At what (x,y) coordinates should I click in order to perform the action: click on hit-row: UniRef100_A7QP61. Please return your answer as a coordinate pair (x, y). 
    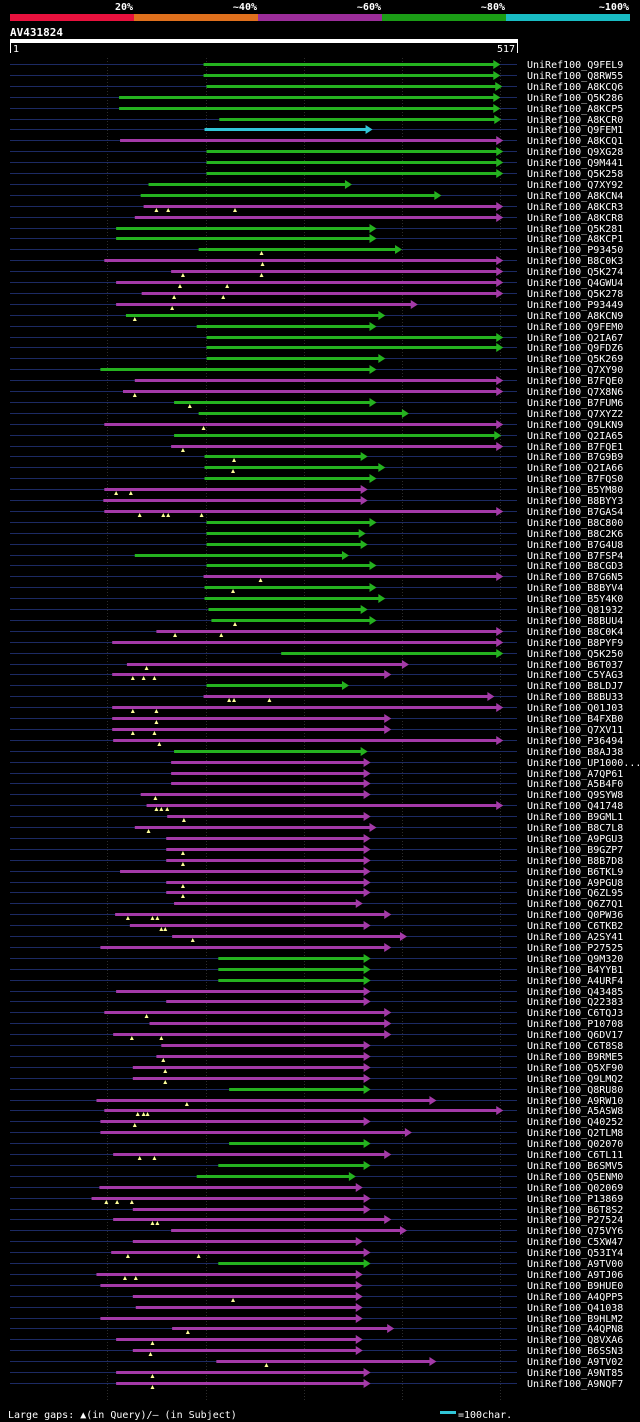
    Looking at the image, I should click on (316, 774).